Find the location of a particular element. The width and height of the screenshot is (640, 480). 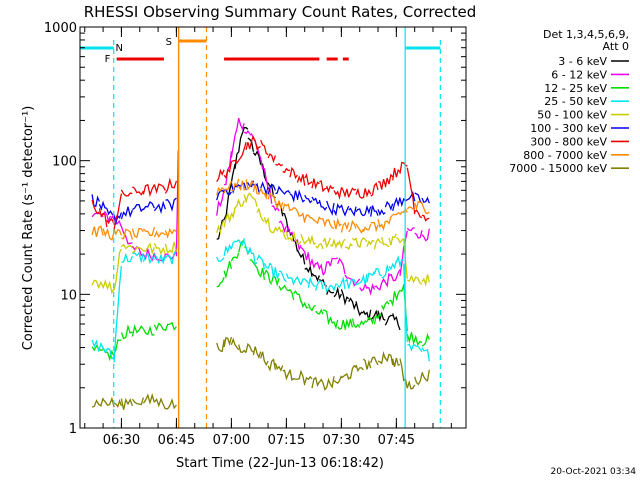

legend-entry-label: 100 - 300 keV is located at coordinates (568, 128).